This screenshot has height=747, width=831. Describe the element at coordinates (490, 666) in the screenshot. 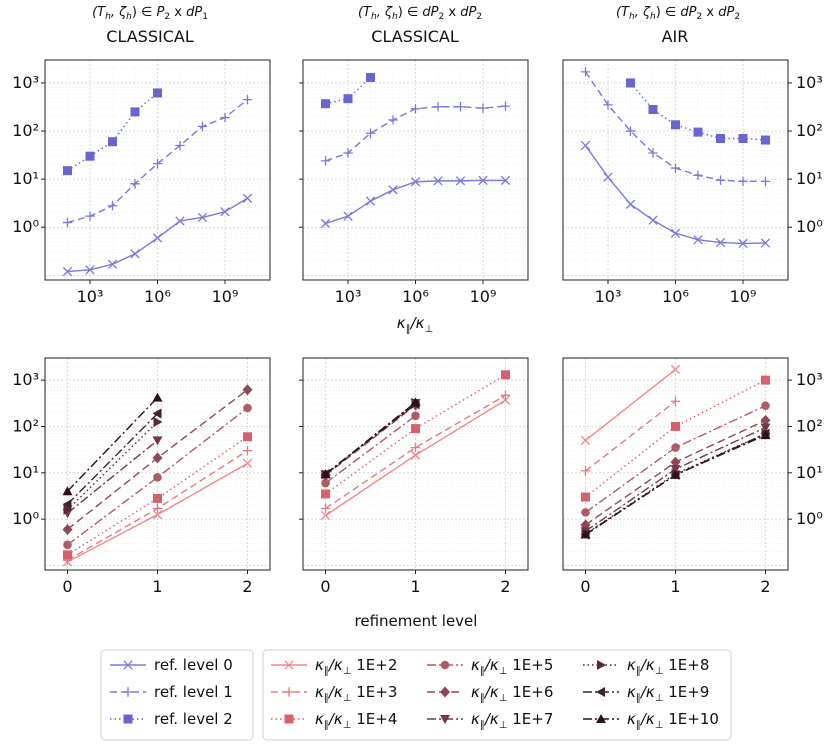

I see `legend-entry: κ∥/κ⊥ 1E+5` at that location.